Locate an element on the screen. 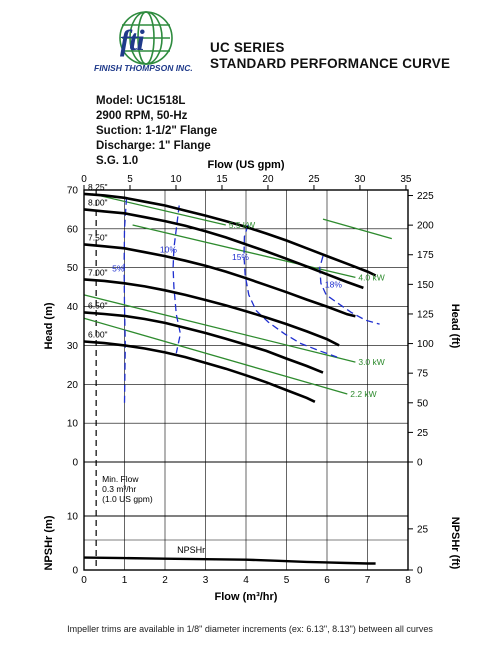 The height and width of the screenshot is (670, 500). x2-tick-label: 10 is located at coordinates (176, 179).